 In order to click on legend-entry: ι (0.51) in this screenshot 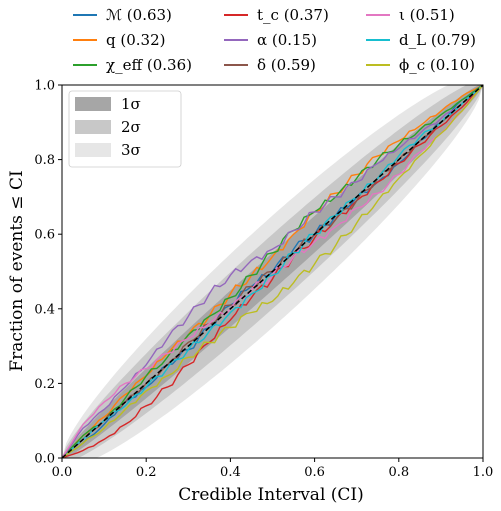, I will do `click(427, 15)`.